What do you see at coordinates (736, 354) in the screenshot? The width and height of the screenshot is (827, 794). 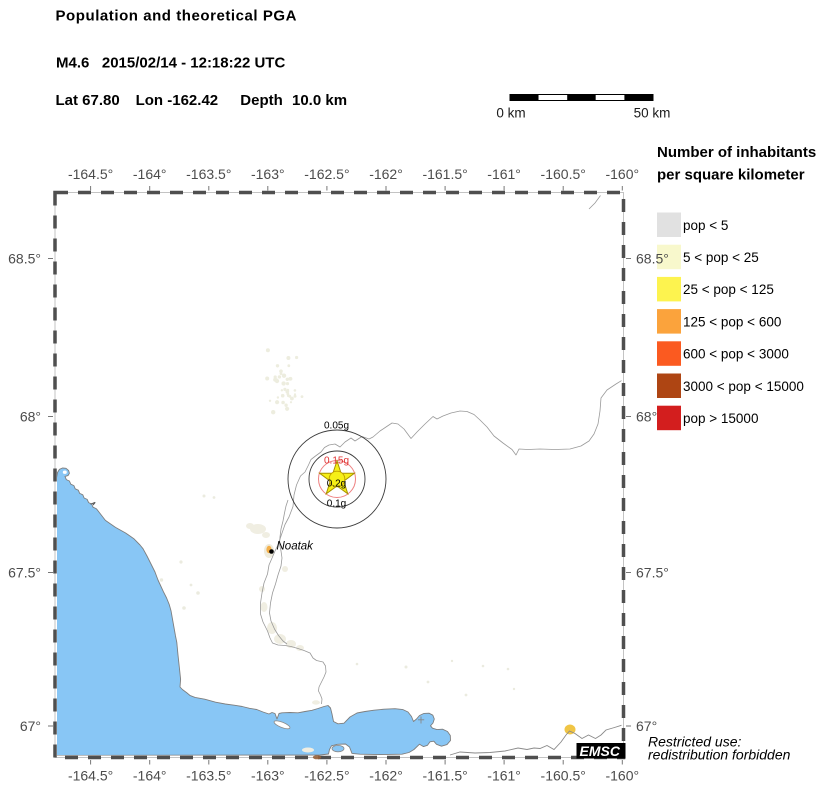 I see `svg-text: 600 < pop < 3000` at bounding box center [736, 354].